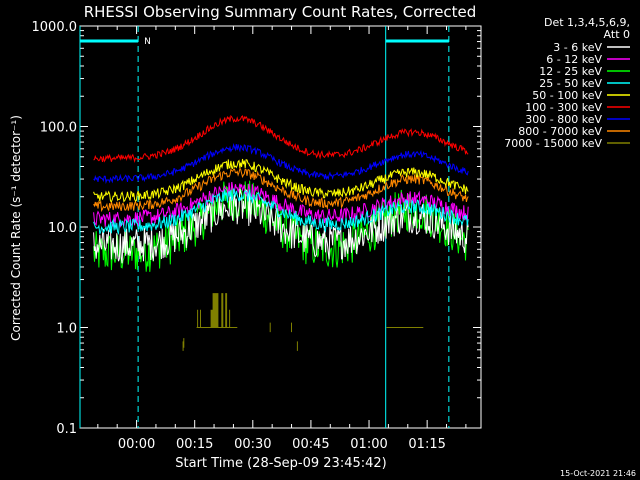 The height and width of the screenshot is (480, 640). What do you see at coordinates (617, 34) in the screenshot?
I see `legend-header-line-2: Att 0` at bounding box center [617, 34].